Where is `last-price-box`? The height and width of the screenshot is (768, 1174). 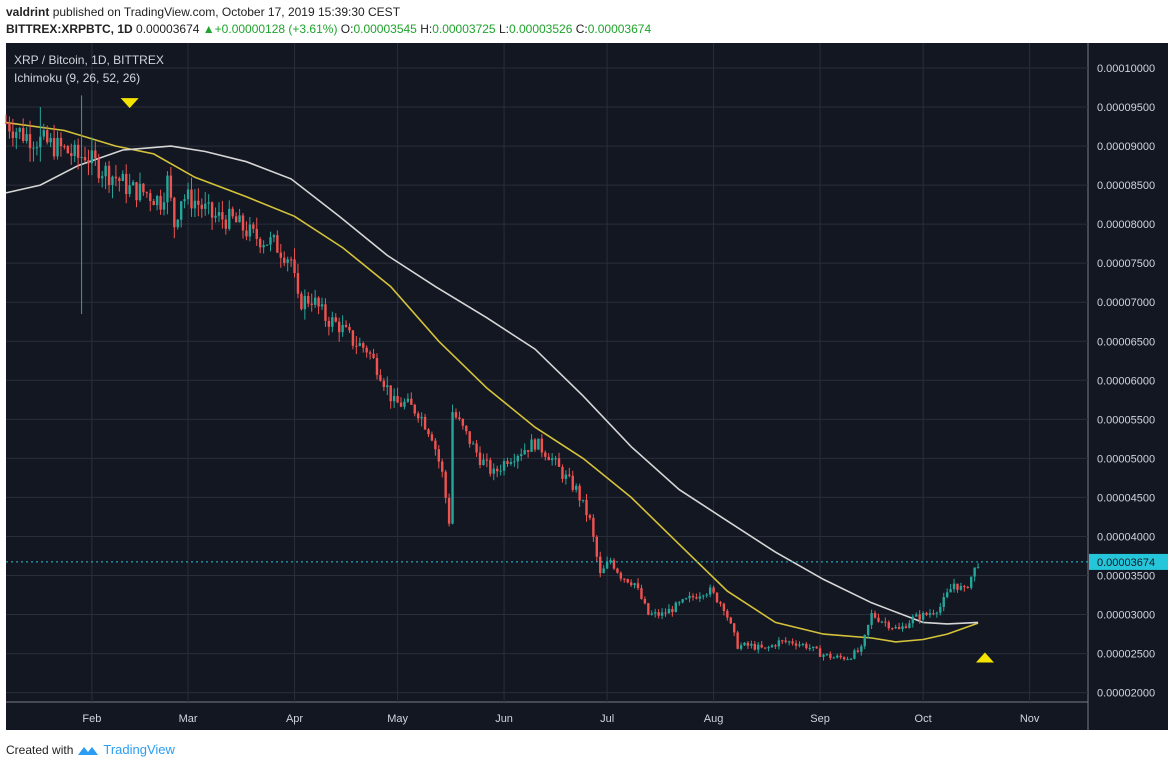 last-price-box is located at coordinates (1128, 561).